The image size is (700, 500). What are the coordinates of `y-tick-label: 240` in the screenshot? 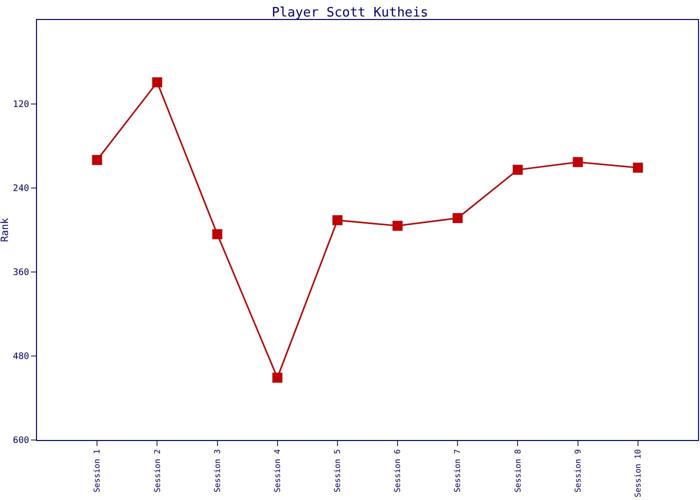 It's located at (21, 189).